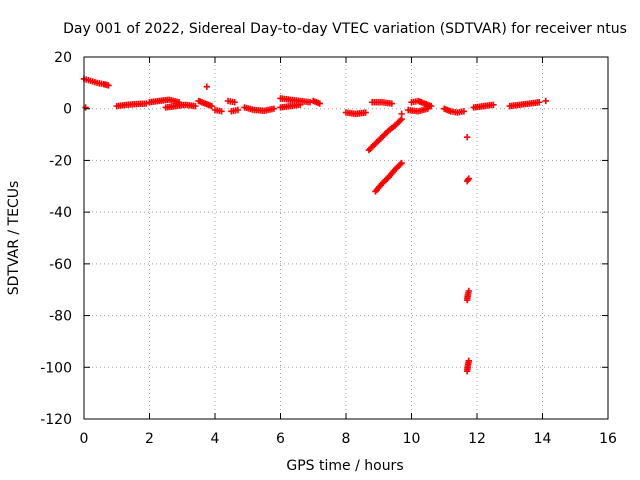  I want to click on y-tick-label: -100, so click(56, 368).